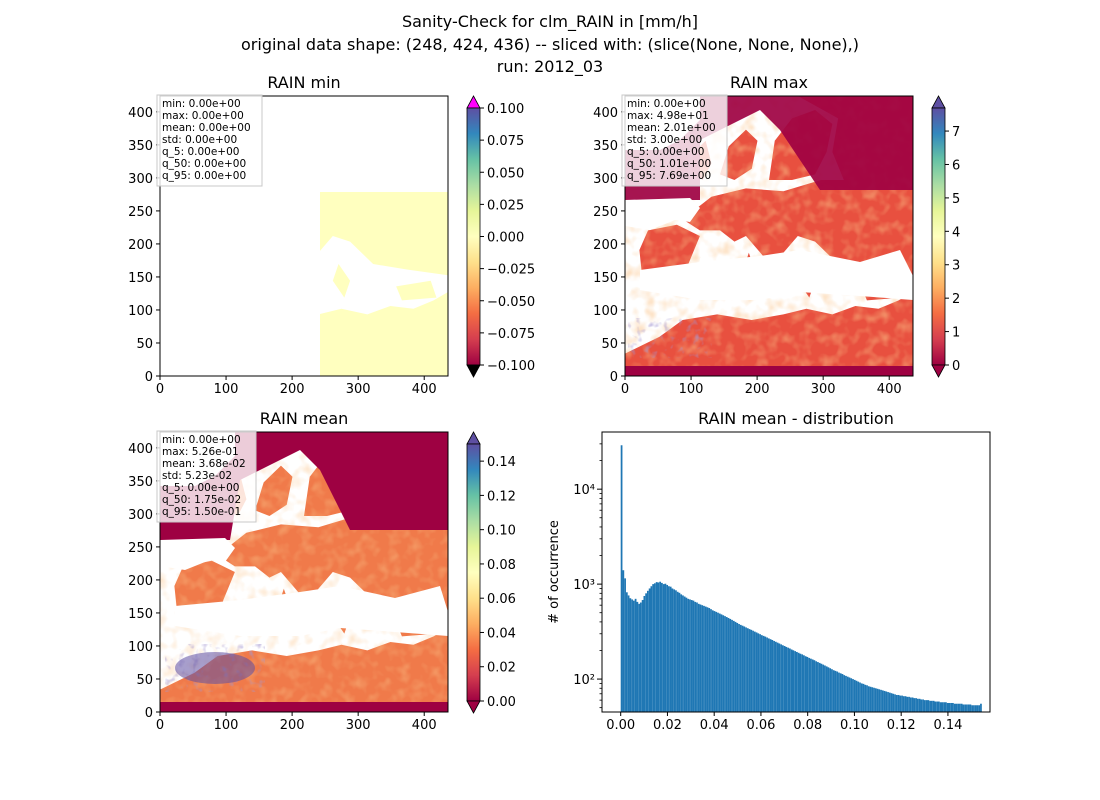 Image resolution: width=1100 pixels, height=800 pixels. I want to click on y-tick-label: 50, so click(144, 680).